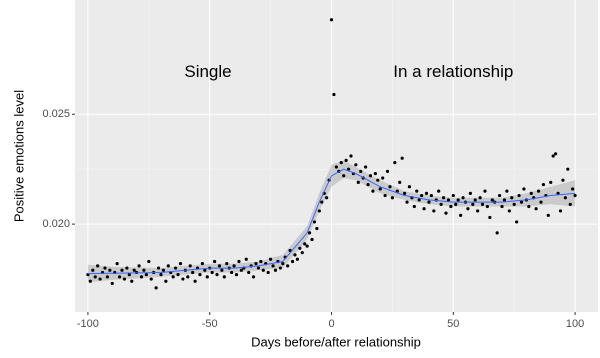 The image size is (600, 358). Describe the element at coordinates (575, 324) in the screenshot. I see `x-tick-label: 100` at that location.